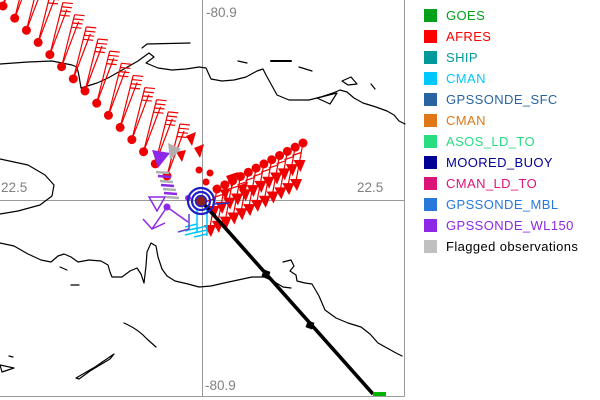 The width and height of the screenshot is (600, 400). I want to click on storm-ring, so click(201, 201).